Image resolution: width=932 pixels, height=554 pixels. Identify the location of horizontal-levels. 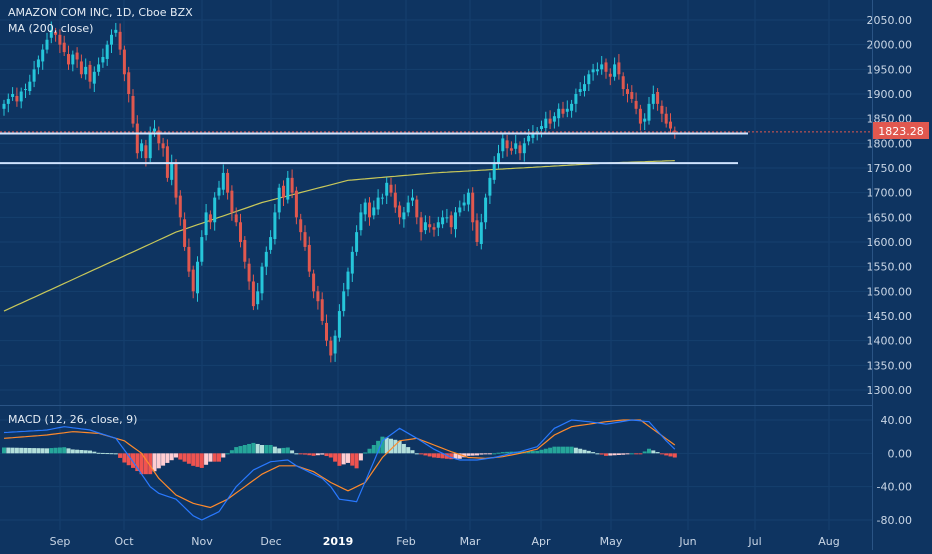
(436, 148).